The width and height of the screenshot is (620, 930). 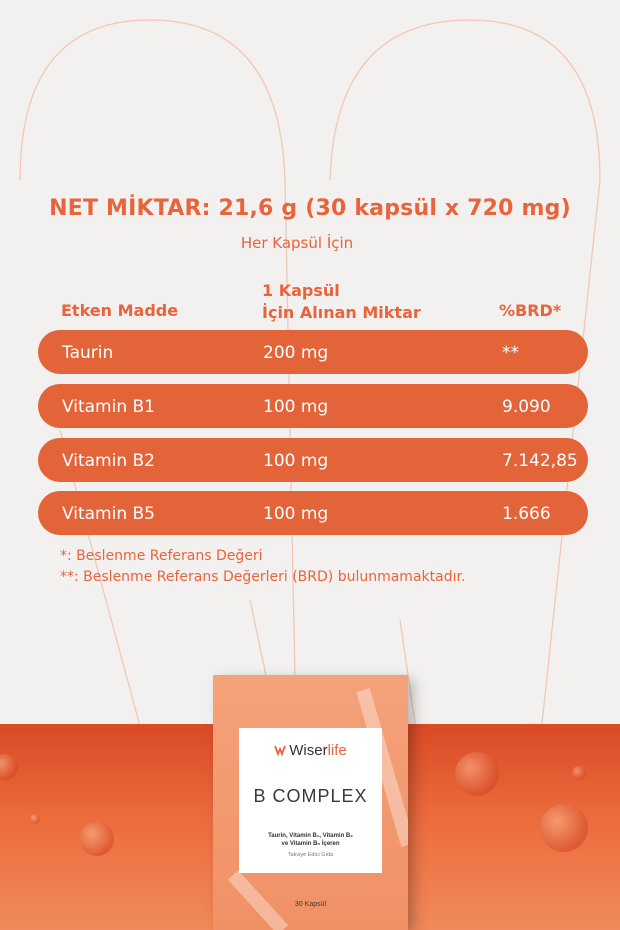 I want to click on brand-name-part1: Wiser, so click(x=308, y=750).